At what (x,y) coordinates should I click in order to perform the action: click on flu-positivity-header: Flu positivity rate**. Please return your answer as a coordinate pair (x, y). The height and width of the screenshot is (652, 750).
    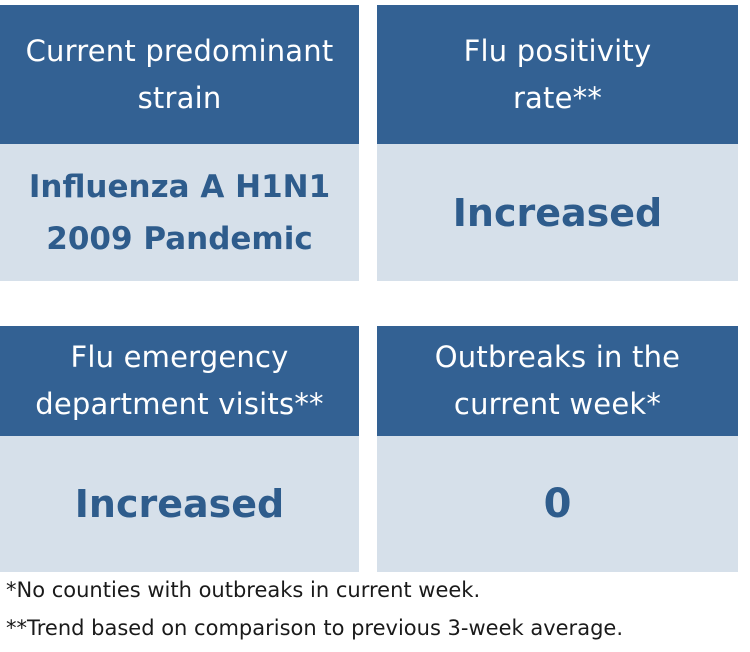
    Looking at the image, I should click on (557, 74).